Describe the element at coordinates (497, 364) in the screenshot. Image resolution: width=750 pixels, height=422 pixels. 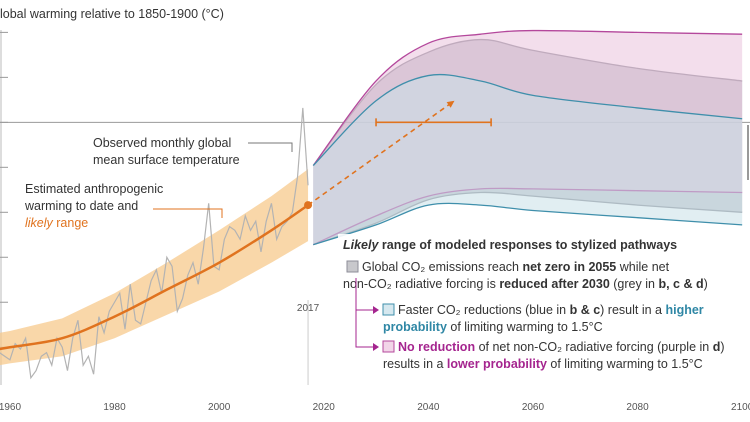
I see `text-run: lower probability` at that location.